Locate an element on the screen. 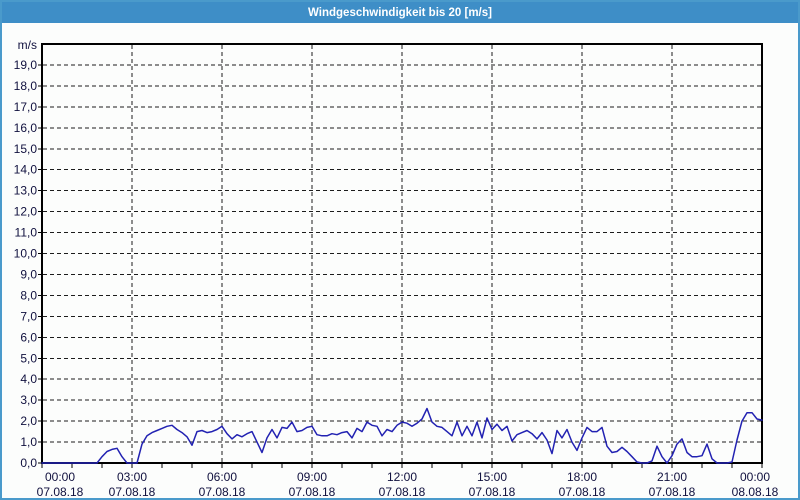 Image resolution: width=800 pixels, height=500 pixels. y-tick-label: 16,0 is located at coordinates (26, 128).